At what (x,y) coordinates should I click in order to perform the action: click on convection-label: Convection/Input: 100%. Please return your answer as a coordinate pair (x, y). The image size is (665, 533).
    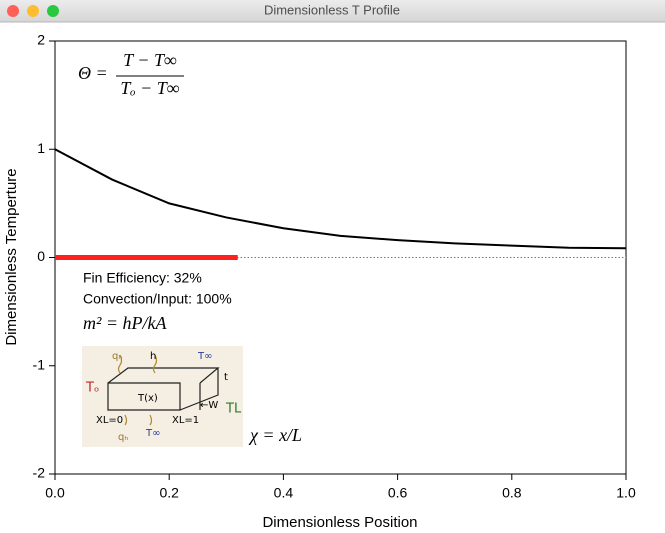
    Looking at the image, I should click on (157, 299).